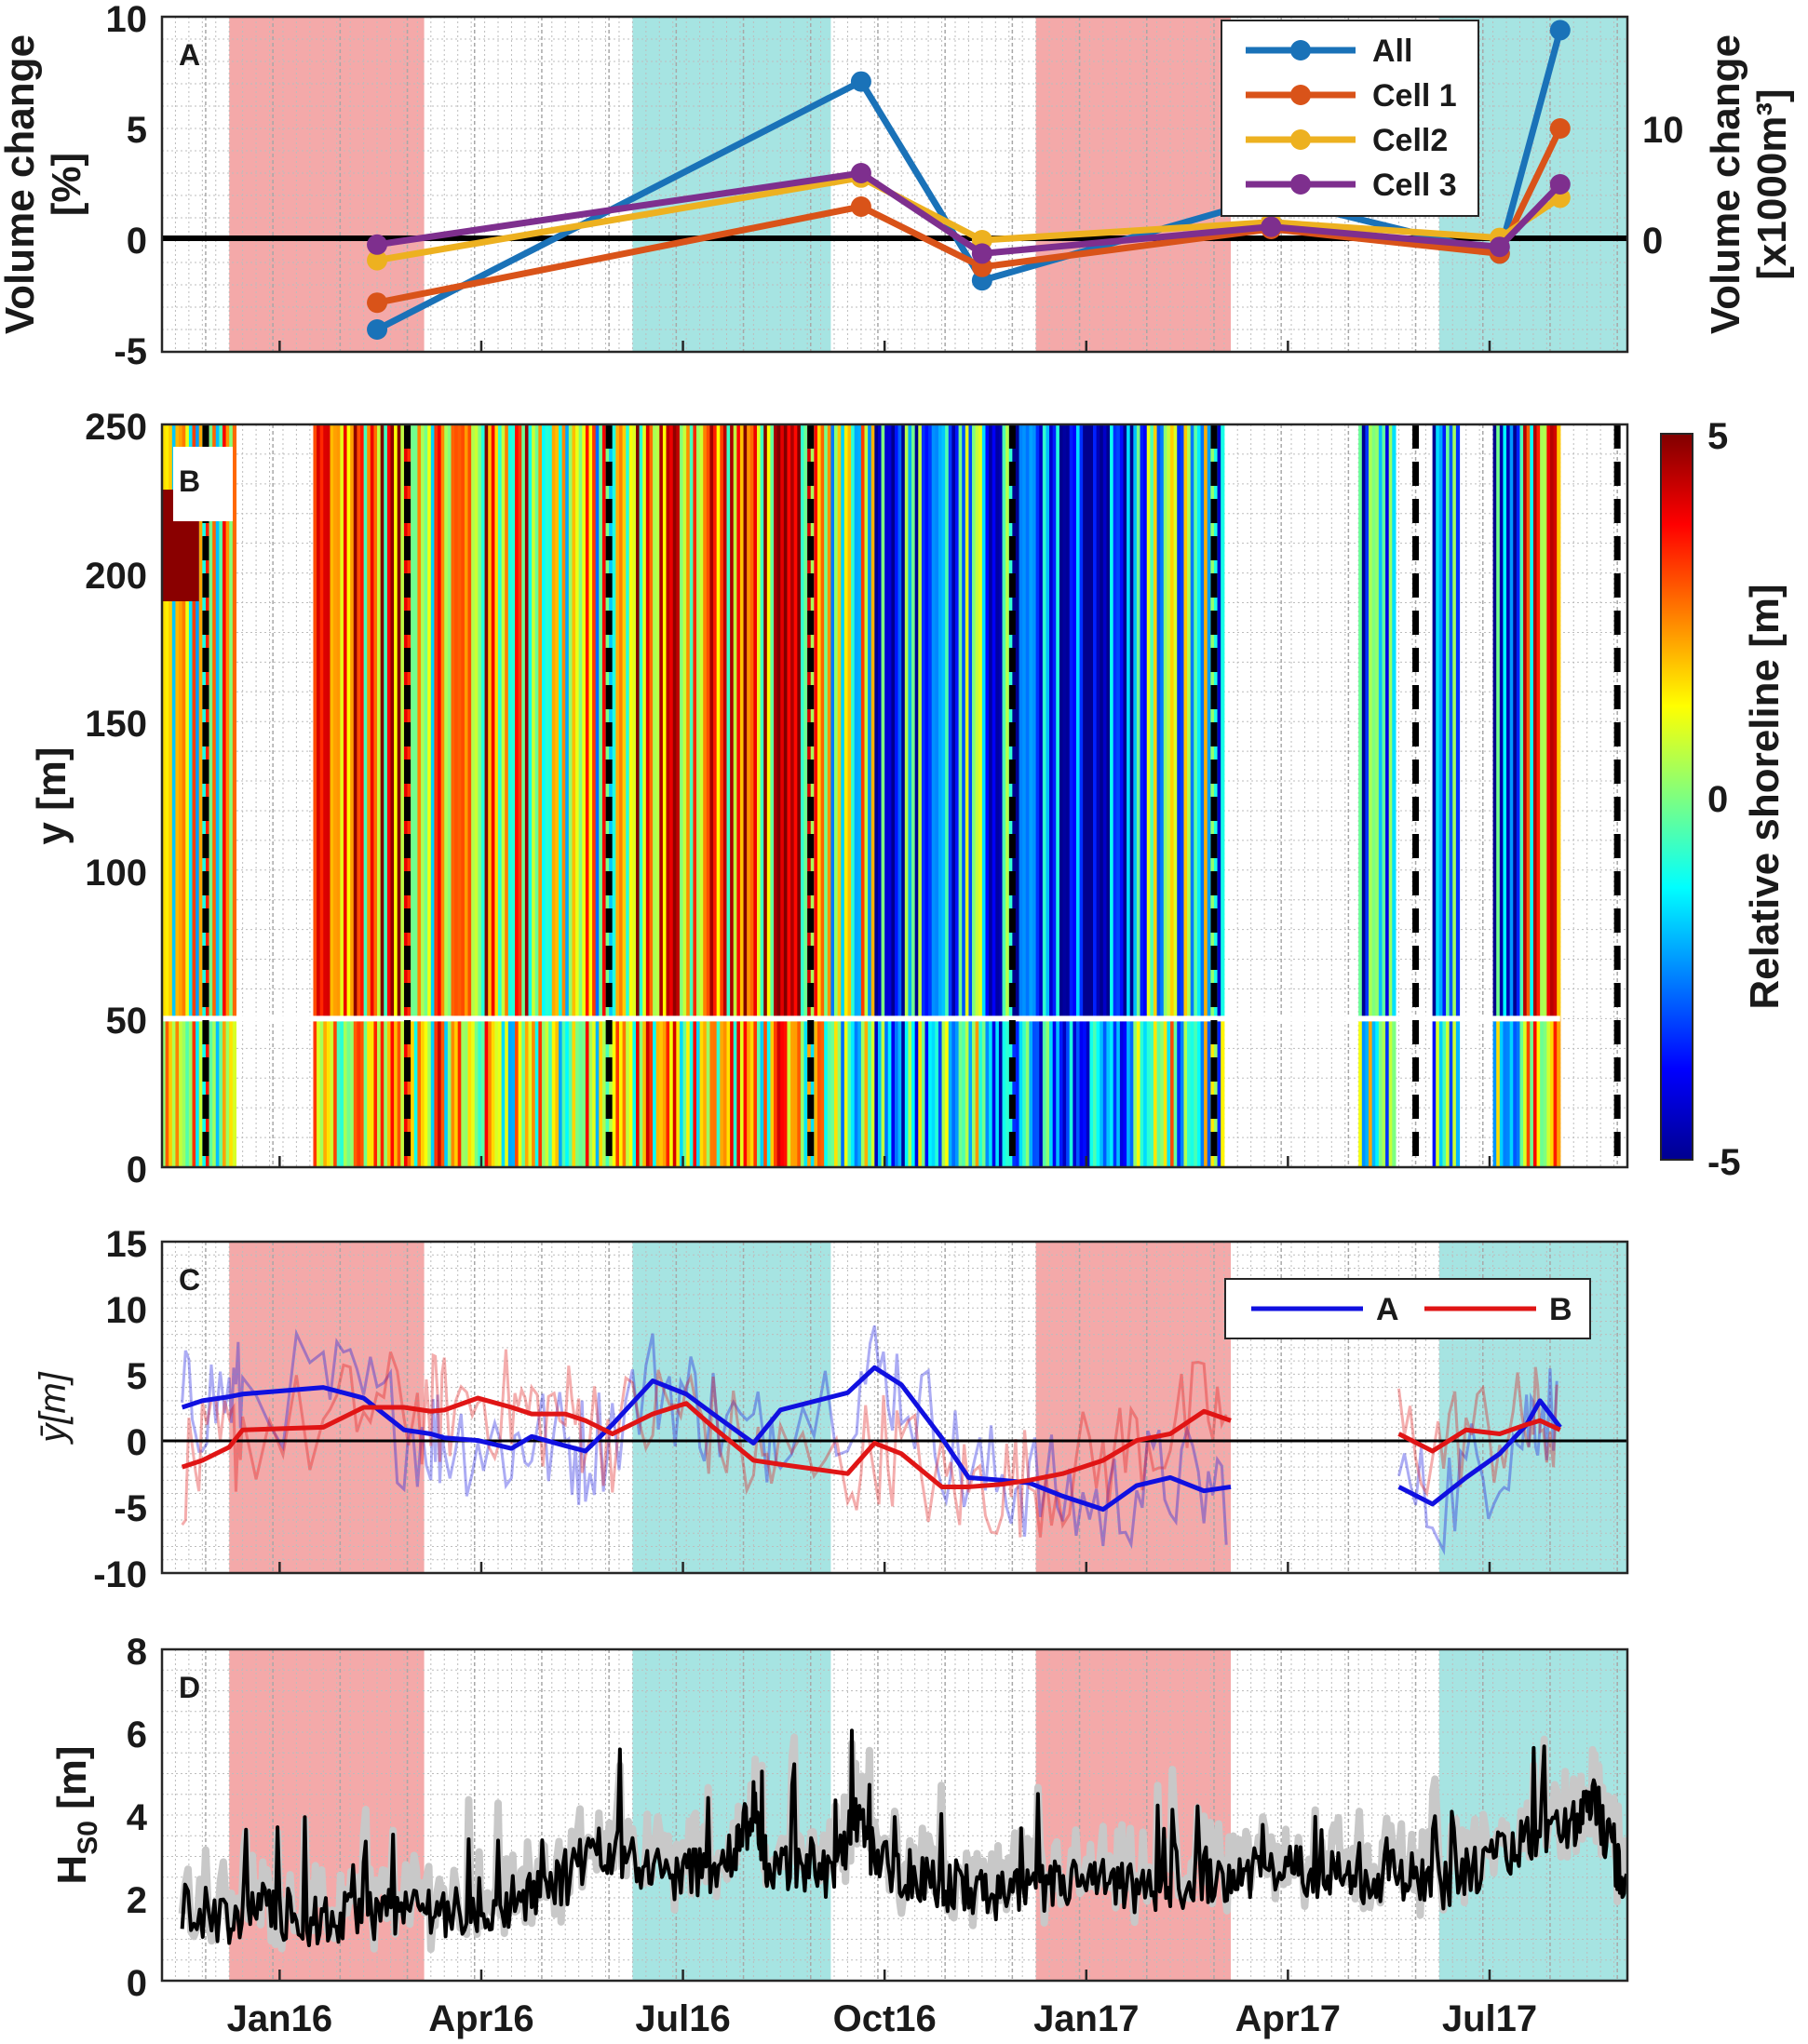 The width and height of the screenshot is (1808, 2044). I want to click on y-axis-ticks: 10 5 0 -5, so click(127, 186).